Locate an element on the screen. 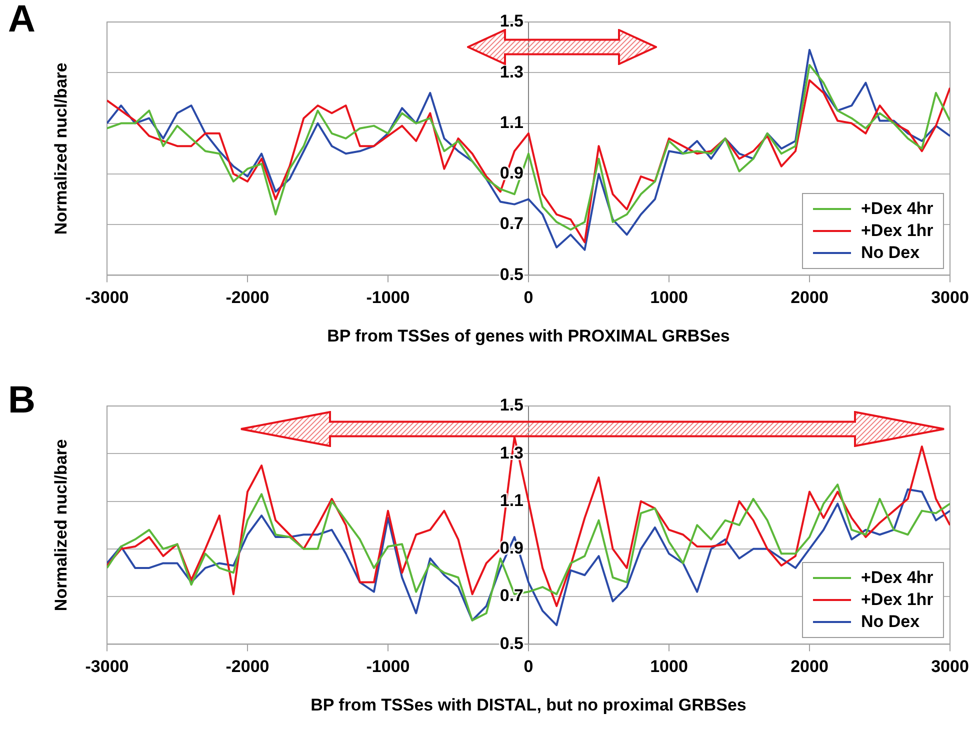  y-tick-label: 1.3 is located at coordinates (512, 72).